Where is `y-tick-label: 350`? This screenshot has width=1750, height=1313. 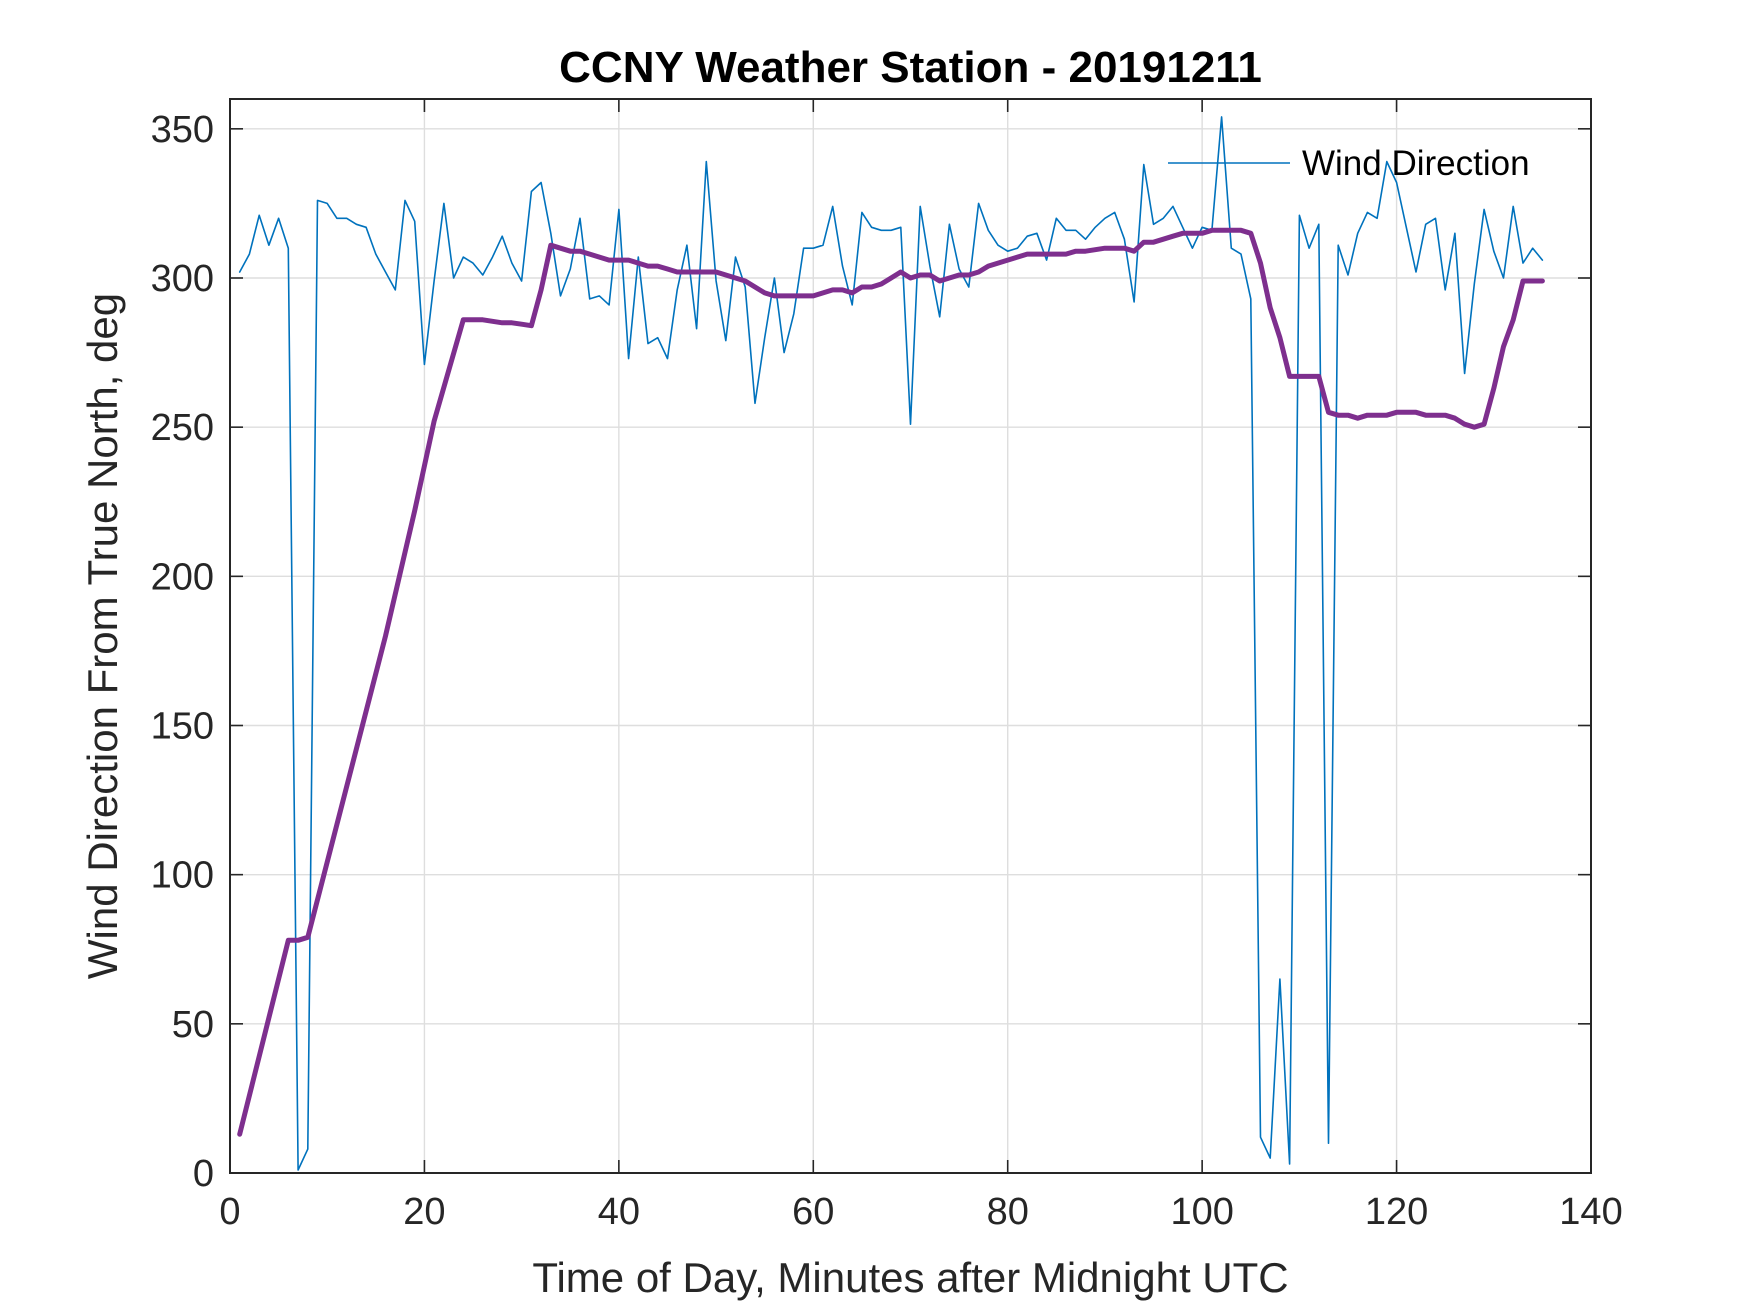 y-tick-label: 350 is located at coordinates (182, 130).